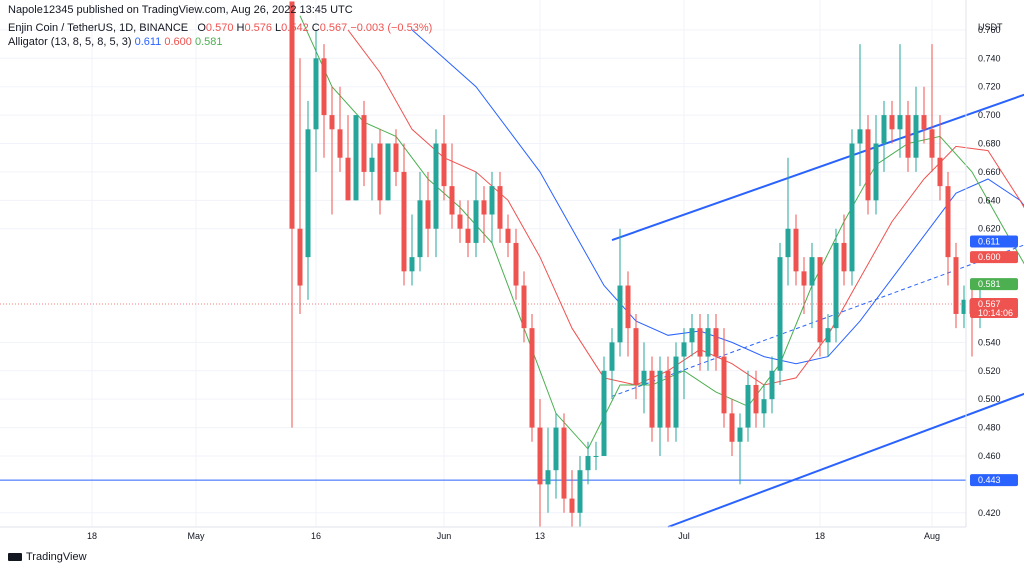 This screenshot has height=567, width=1024. I want to click on y-tick-label: 0.480, so click(989, 428).